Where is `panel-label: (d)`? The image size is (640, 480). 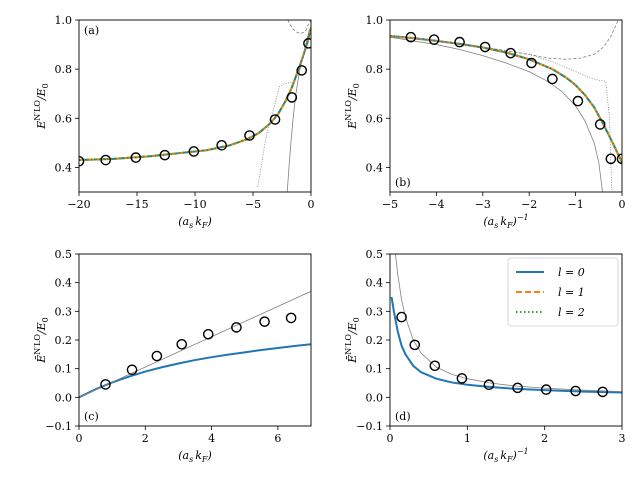 panel-label: (d) is located at coordinates (403, 416).